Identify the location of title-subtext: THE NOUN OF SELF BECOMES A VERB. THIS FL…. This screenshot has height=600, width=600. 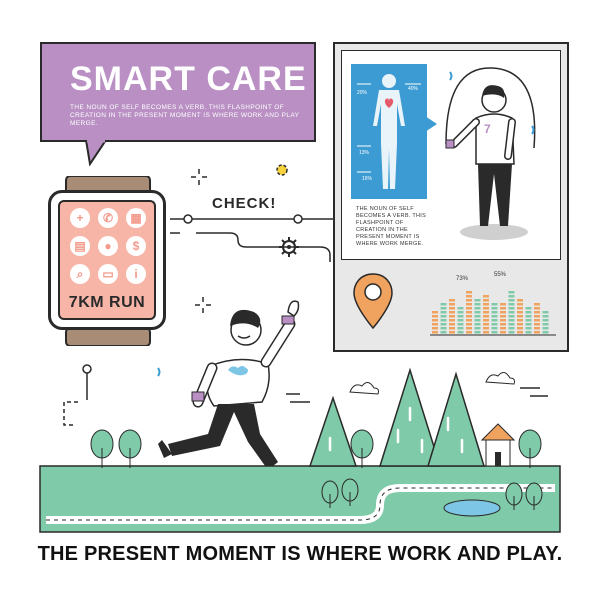
(185, 115).